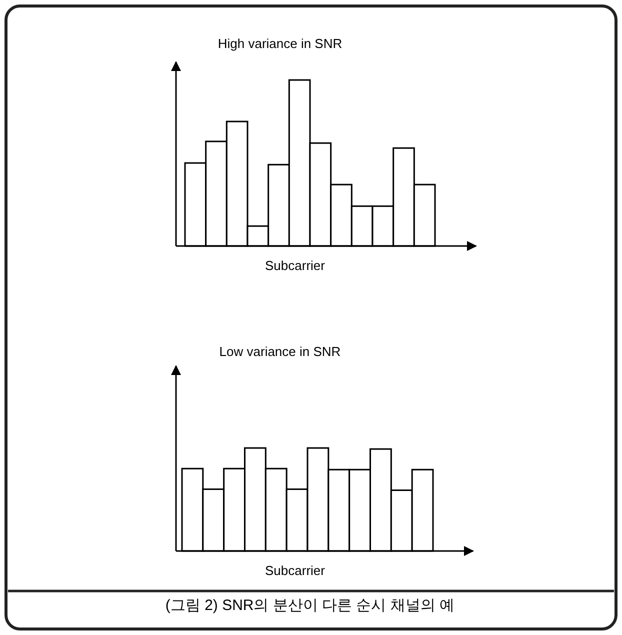 Image resolution: width=622 pixels, height=635 pixels. I want to click on chart-title: Low variance in SNR, so click(280, 351).